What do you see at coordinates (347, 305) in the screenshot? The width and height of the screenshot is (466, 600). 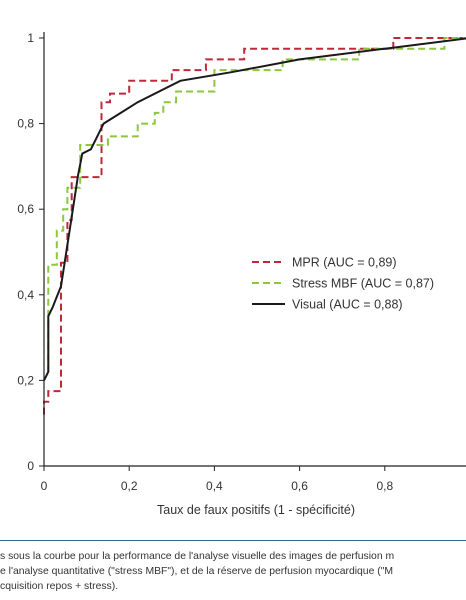 I see `legend-label-3: Visual (AUC = 0,88)` at bounding box center [347, 305].